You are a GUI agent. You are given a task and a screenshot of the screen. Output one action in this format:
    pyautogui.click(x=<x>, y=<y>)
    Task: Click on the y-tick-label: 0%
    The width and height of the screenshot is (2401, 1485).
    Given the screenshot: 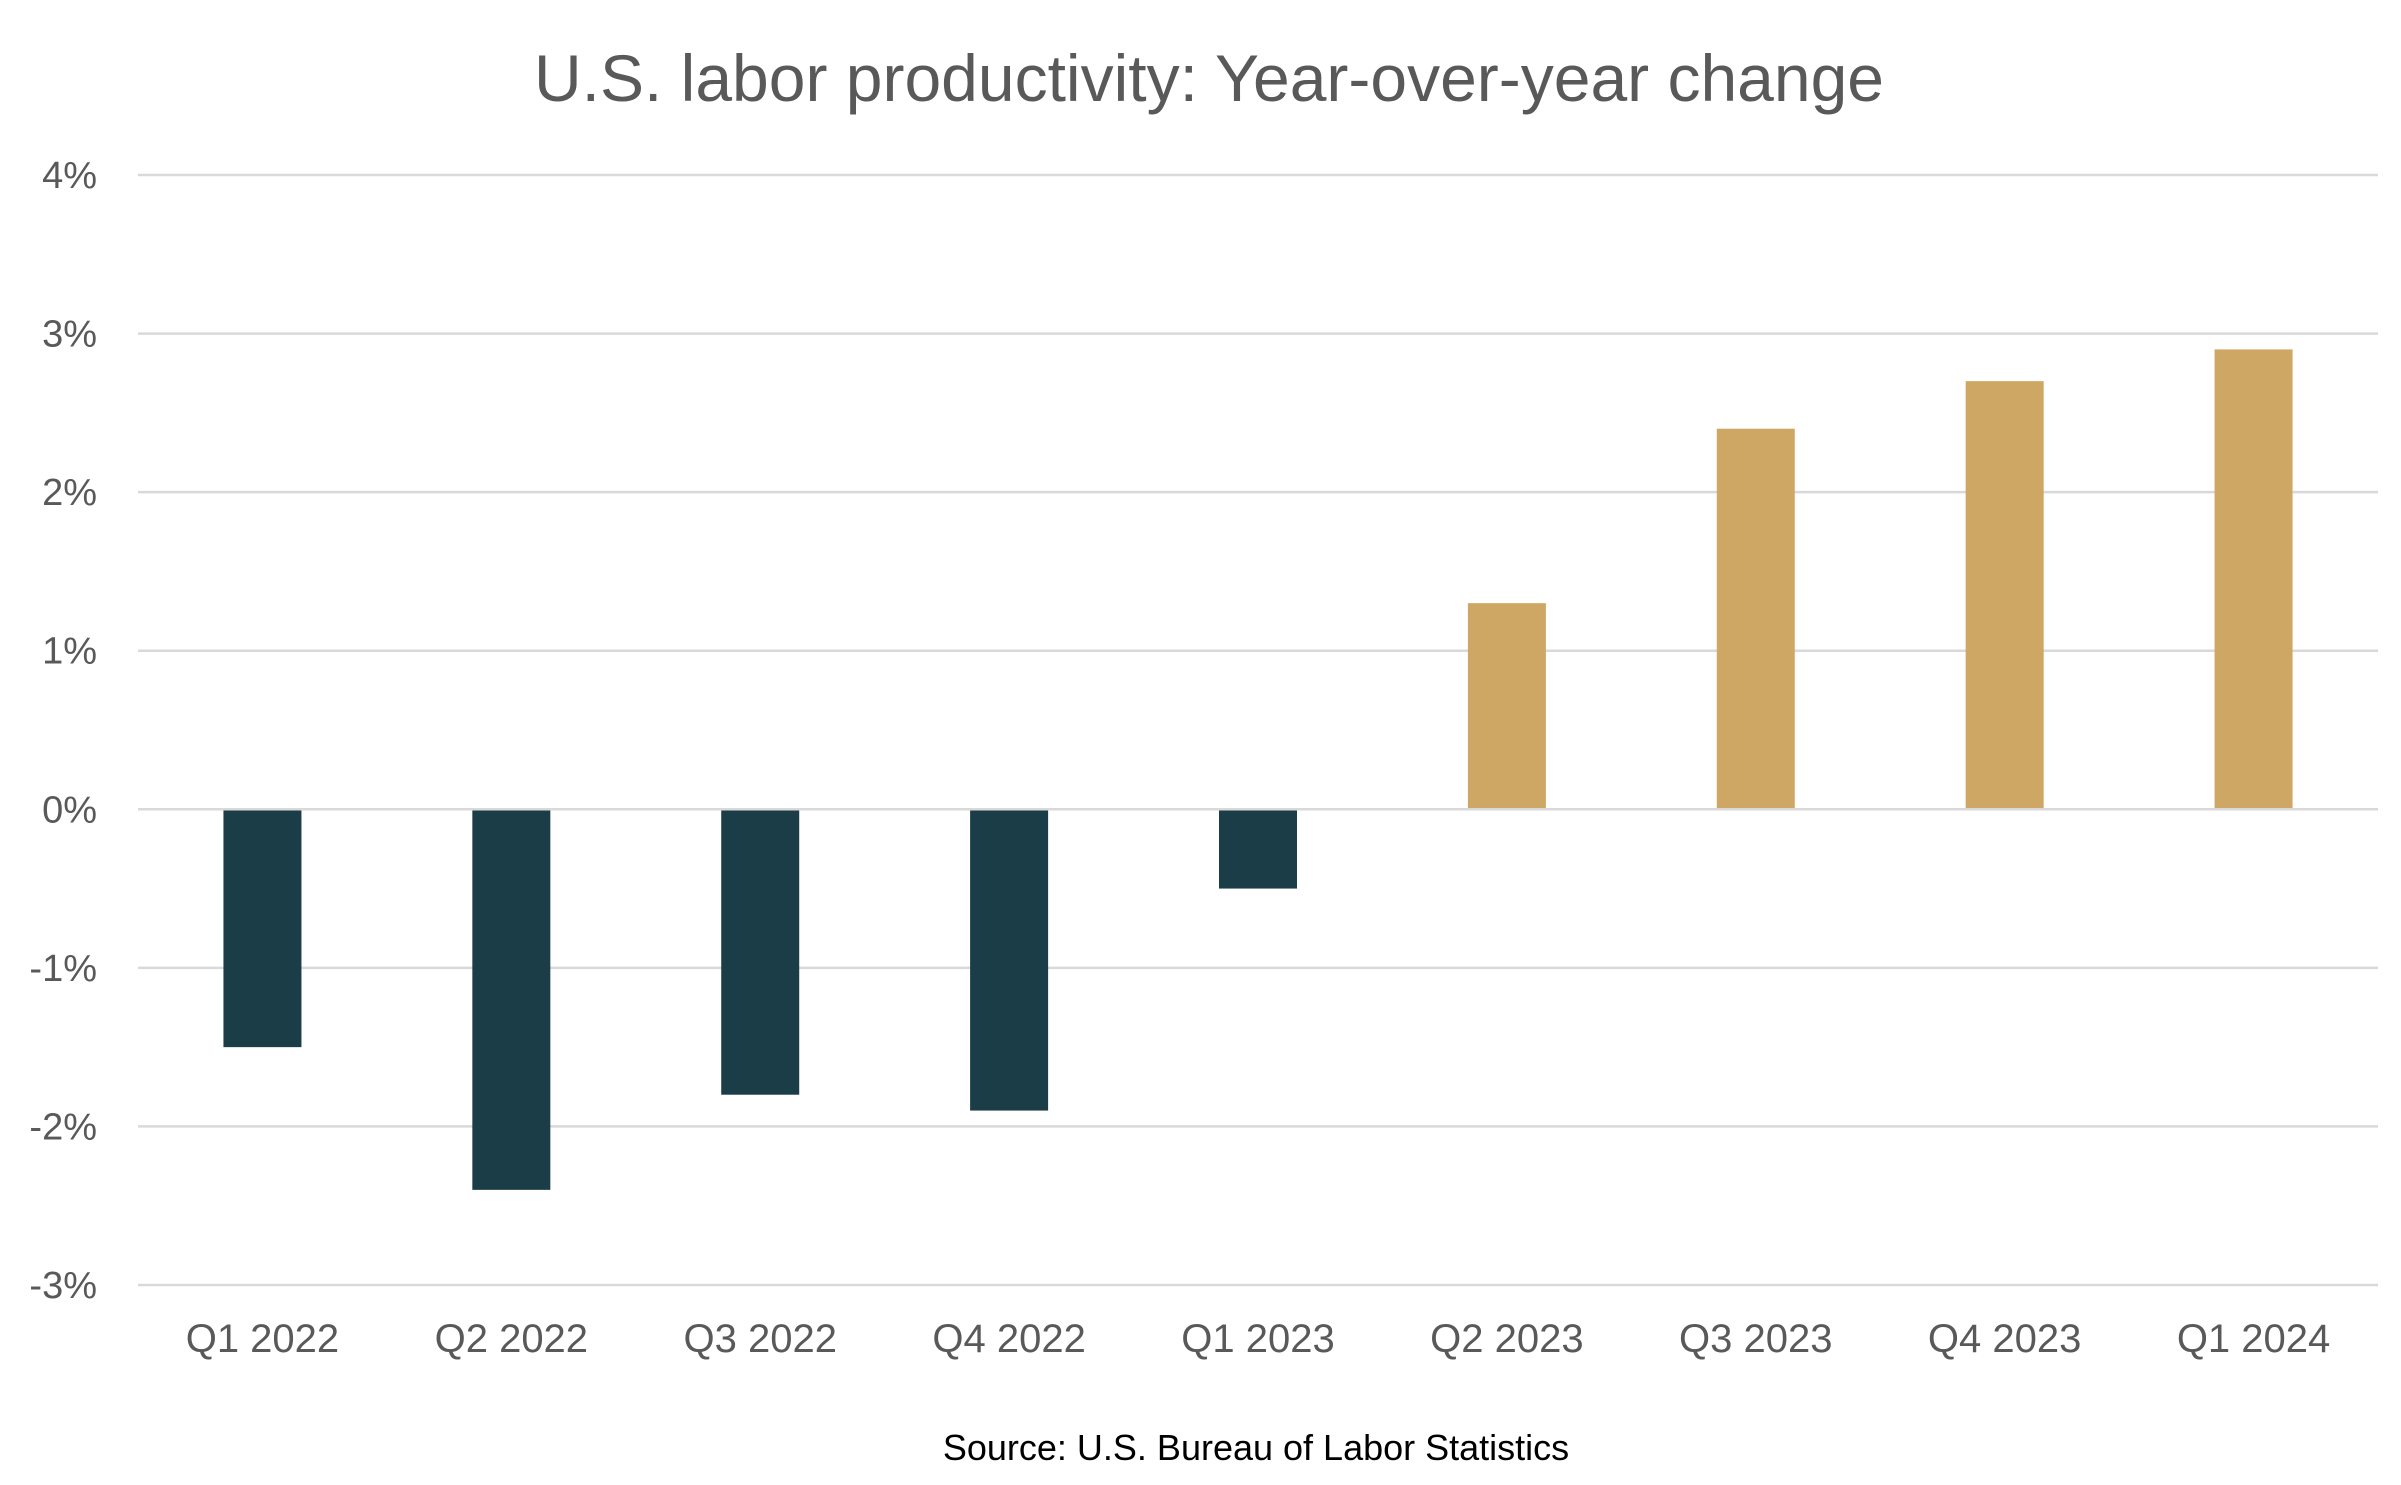 What is the action you would take?
    pyautogui.click(x=69, y=810)
    